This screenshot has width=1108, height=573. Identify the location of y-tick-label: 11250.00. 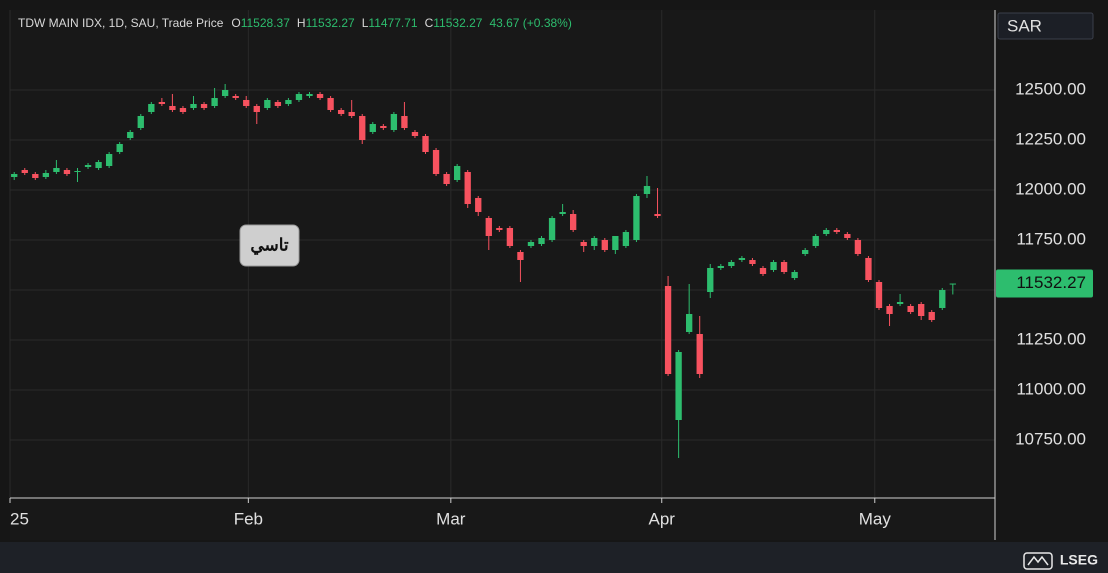
(1051, 338).